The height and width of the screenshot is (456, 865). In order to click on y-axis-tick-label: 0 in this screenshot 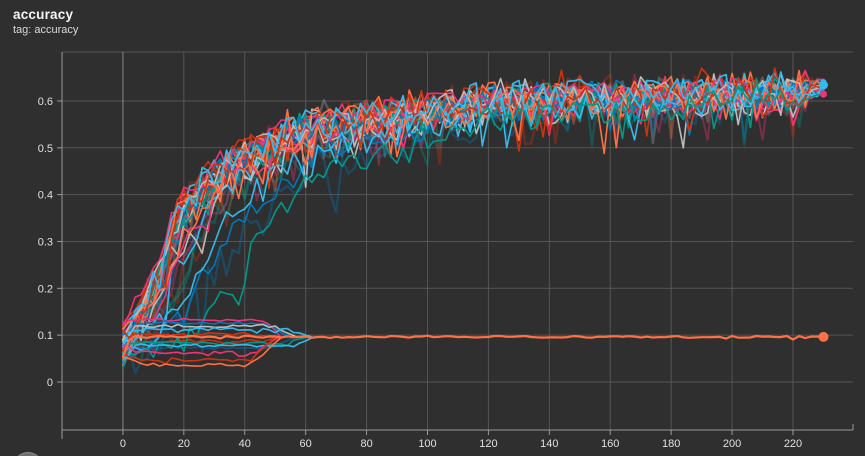, I will do `click(50, 383)`.